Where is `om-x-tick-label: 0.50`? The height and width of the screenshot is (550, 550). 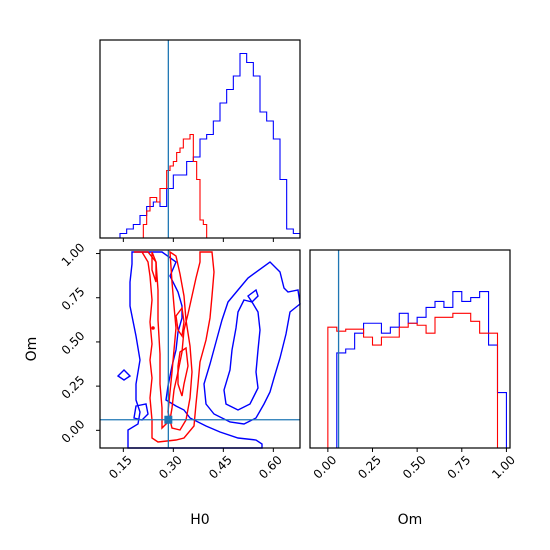 om-x-tick-label: 0.50 is located at coordinates (414, 467).